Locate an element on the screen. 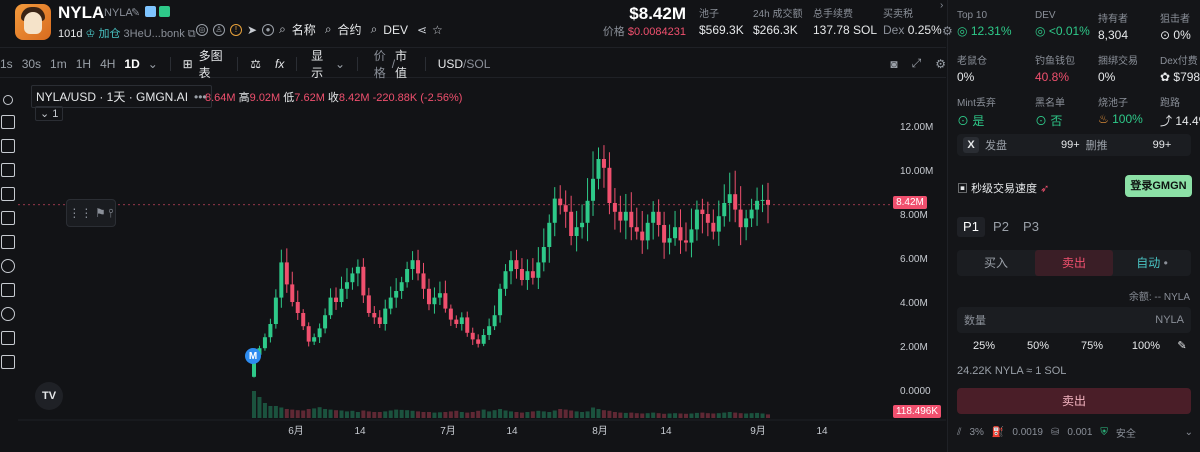 Image resolution: width=1200 pixels, height=452 pixels. multi-chart-button: 多图表 is located at coordinates (210, 64).